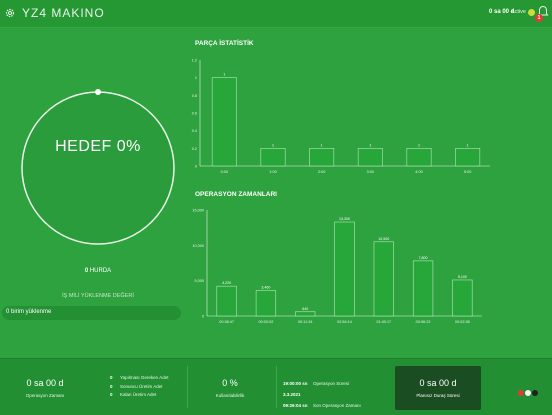 This screenshot has width=552, height=415. I want to click on x-tick-label: 00:02:38, so click(462, 322).